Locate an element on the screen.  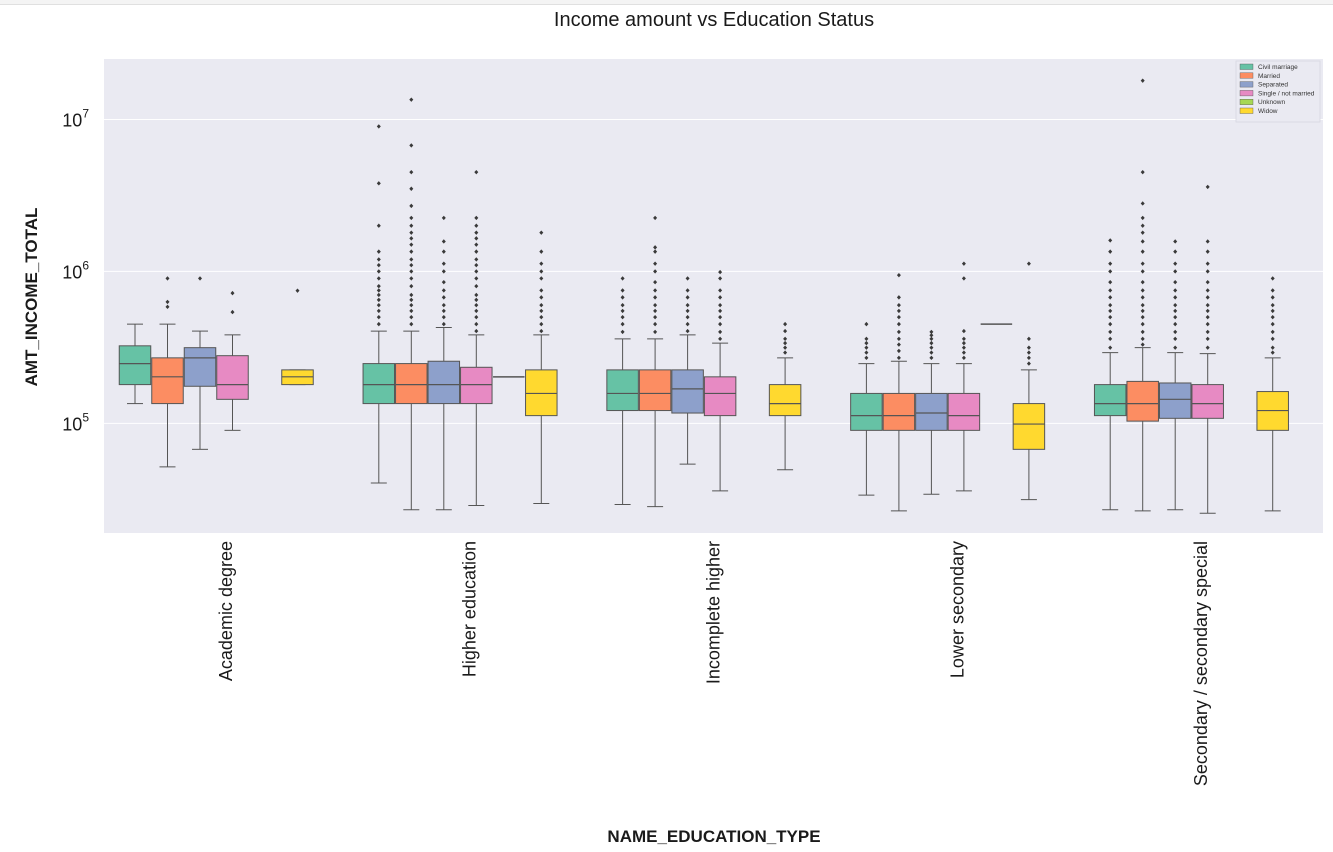
x-tick-label: Academic degree is located at coordinates (226, 611).